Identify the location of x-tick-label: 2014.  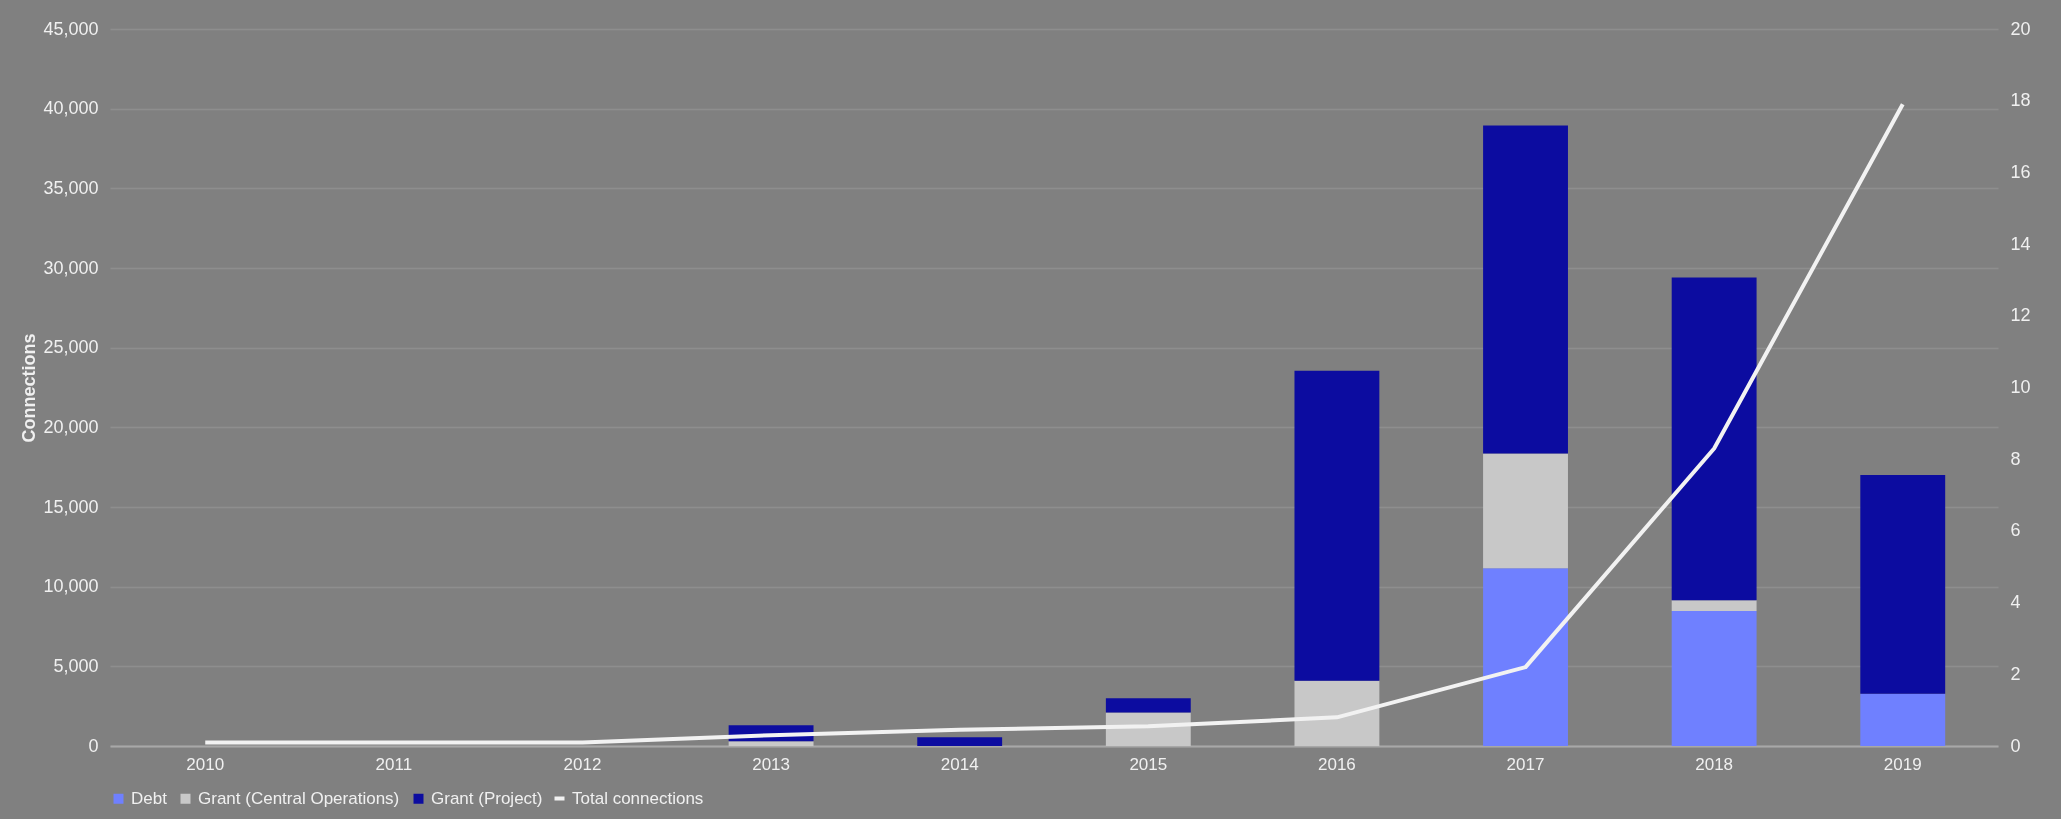
(959, 764).